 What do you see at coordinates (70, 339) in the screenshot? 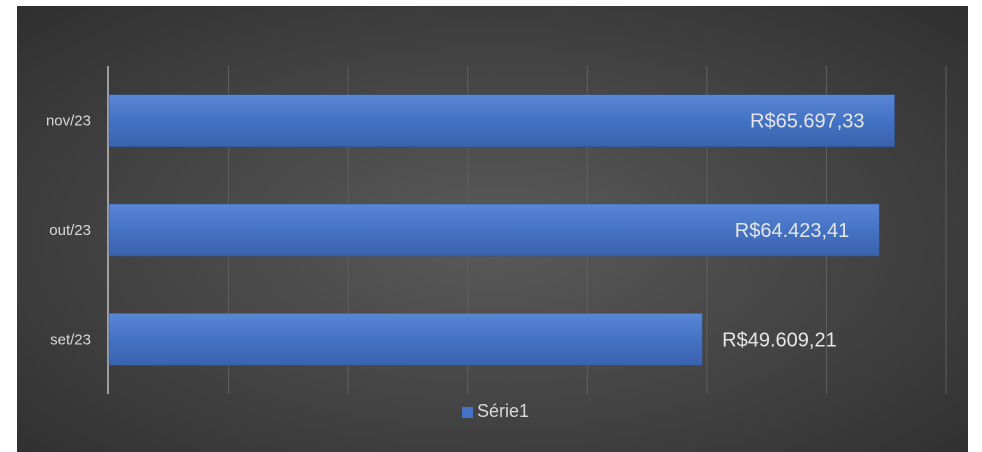
I see `category-label: set/23` at bounding box center [70, 339].